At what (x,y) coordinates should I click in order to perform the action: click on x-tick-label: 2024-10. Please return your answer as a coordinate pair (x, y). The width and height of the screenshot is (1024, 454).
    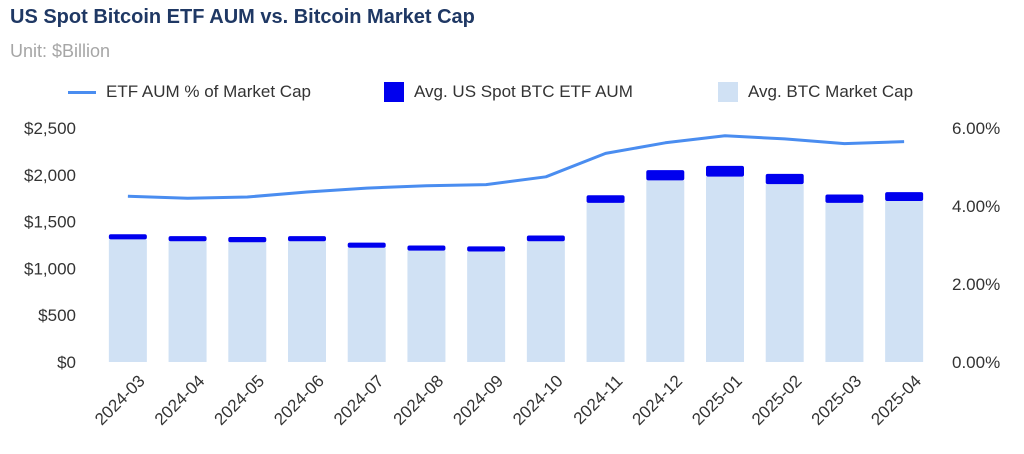
    Looking at the image, I should click on (538, 400).